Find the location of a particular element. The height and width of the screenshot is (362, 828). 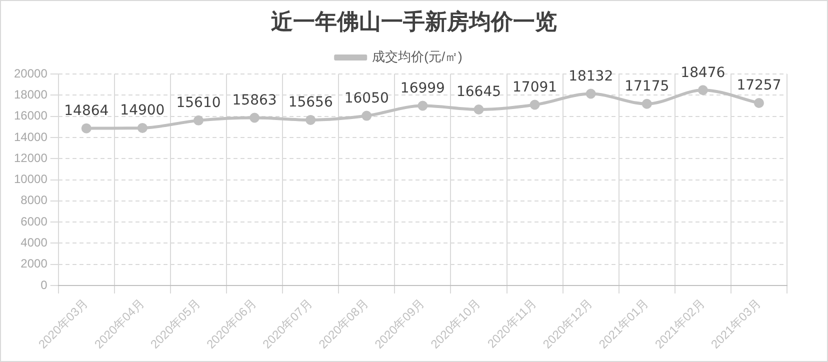

data-label: 17091 is located at coordinates (535, 87).